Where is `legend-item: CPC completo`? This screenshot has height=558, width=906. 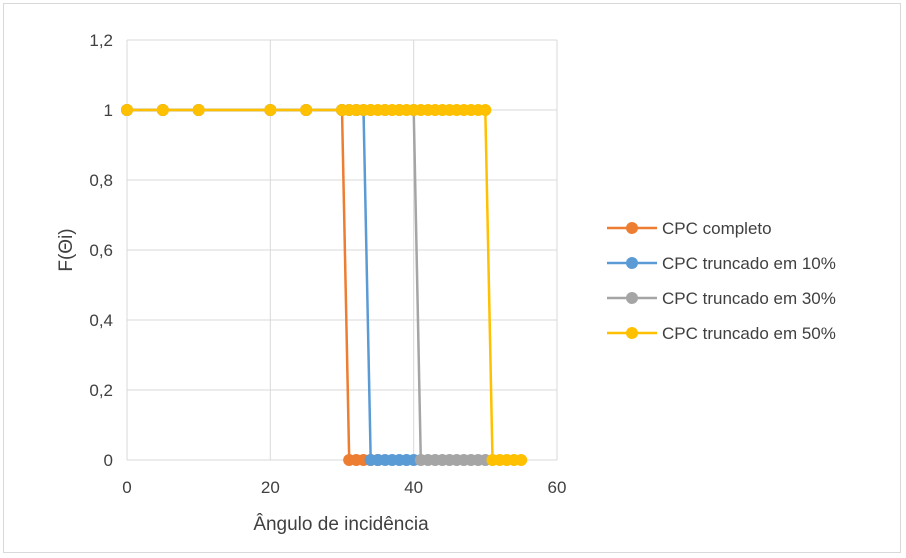 legend-item: CPC completo is located at coordinates (689, 228).